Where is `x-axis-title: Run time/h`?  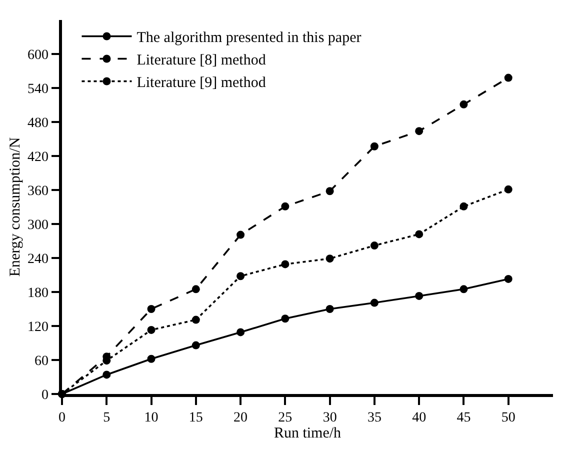 x-axis-title: Run time/h is located at coordinates (308, 434).